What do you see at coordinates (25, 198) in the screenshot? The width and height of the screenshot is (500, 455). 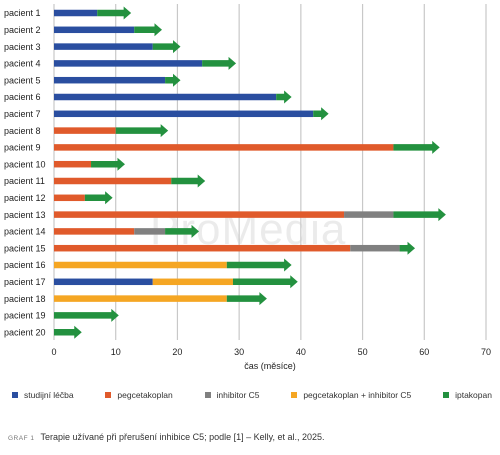 I see `patient-label: pacient 12` at bounding box center [25, 198].